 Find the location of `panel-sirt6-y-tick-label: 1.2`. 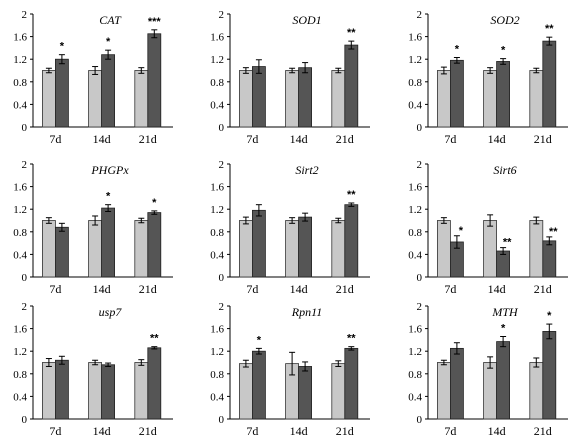

panel-sirt6-y-tick-label: 1.2 is located at coordinates (415, 210).